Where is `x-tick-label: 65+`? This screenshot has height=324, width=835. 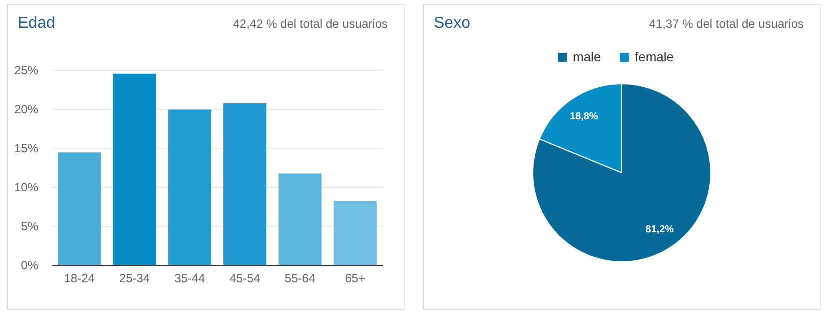 x-tick-label: 65+ is located at coordinates (355, 279).